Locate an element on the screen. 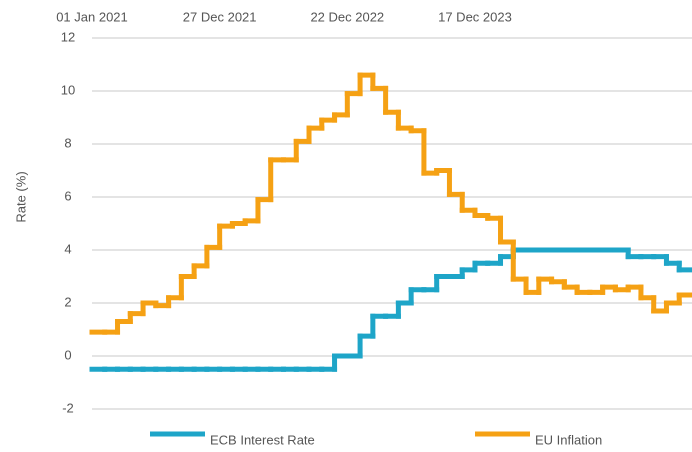 The height and width of the screenshot is (452, 692). y-tick-label: 0 is located at coordinates (67, 354).